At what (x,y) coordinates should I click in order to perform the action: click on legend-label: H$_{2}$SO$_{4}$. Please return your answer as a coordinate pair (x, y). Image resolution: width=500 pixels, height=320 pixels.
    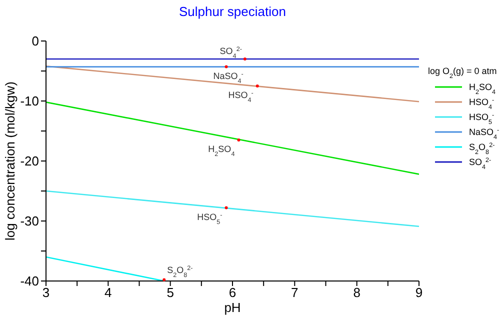
    Looking at the image, I should click on (482, 89).